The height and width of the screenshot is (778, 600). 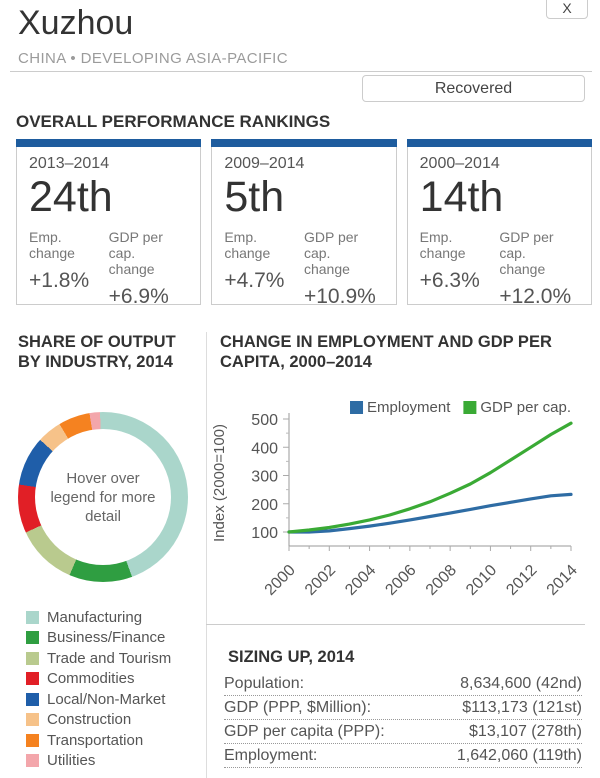 I want to click on sizing-row-label: Employment:, so click(x=271, y=755).